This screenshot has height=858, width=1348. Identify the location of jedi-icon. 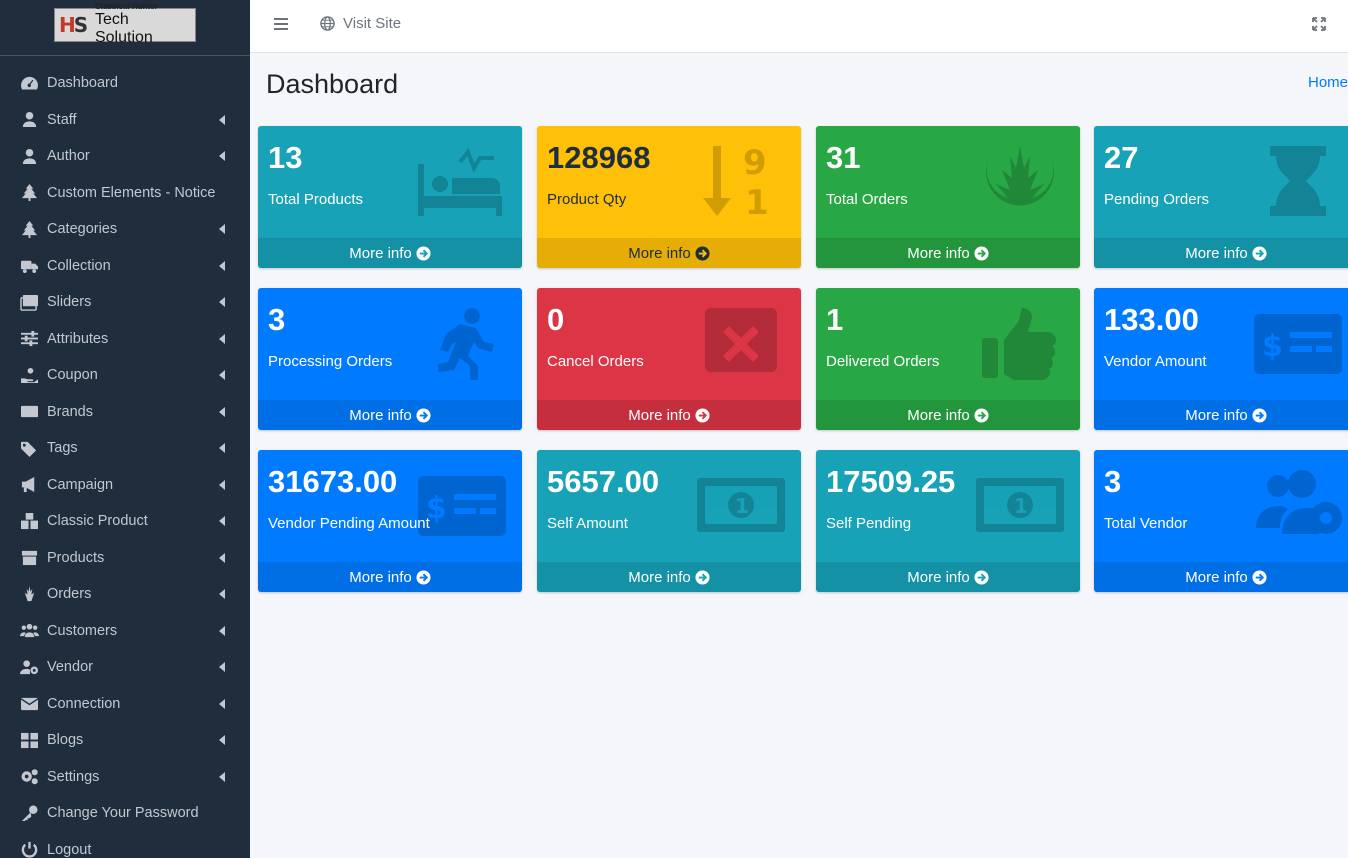
(29, 594).